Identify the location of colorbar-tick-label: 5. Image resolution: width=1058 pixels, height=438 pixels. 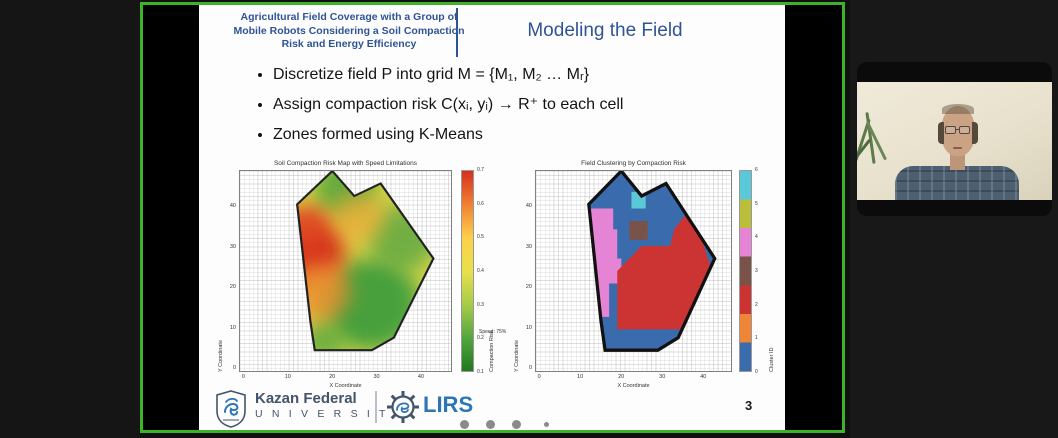
(756, 203).